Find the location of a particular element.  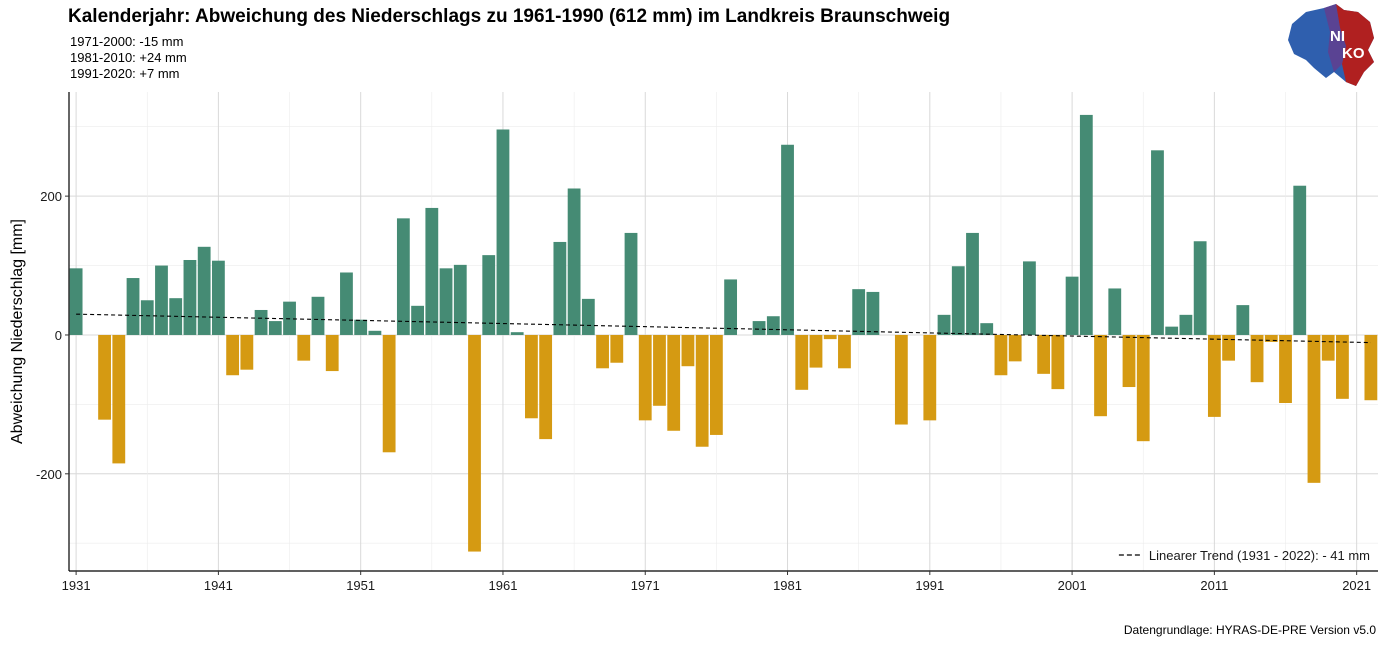

bar-1937 is located at coordinates (161, 300).